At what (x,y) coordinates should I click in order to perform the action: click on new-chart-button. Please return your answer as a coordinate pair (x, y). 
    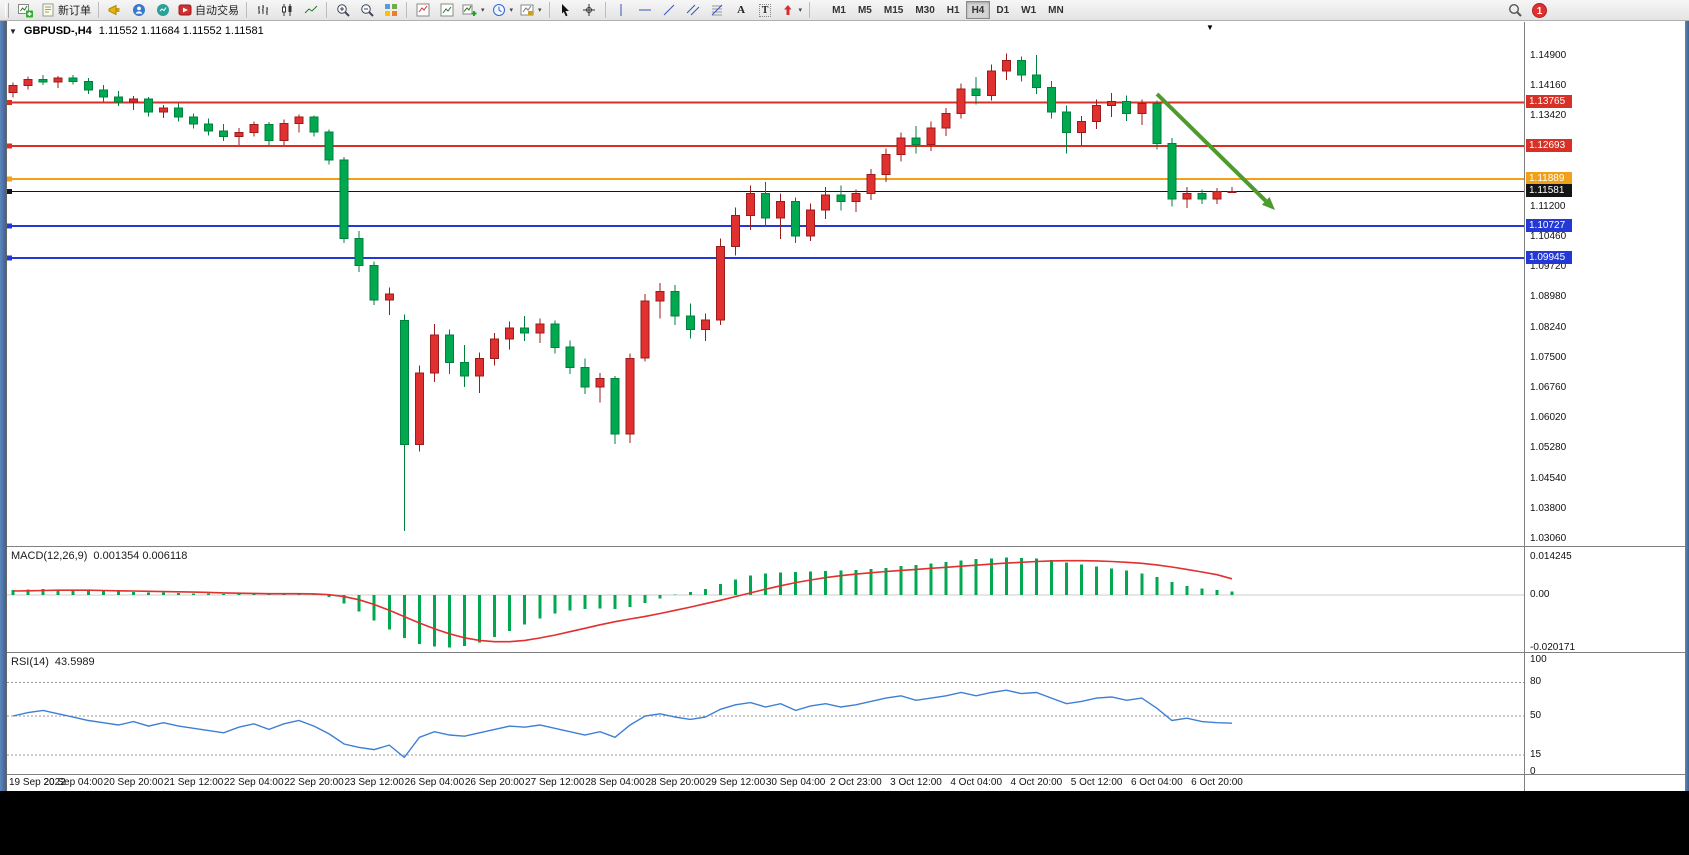
    Looking at the image, I should click on (25, 10).